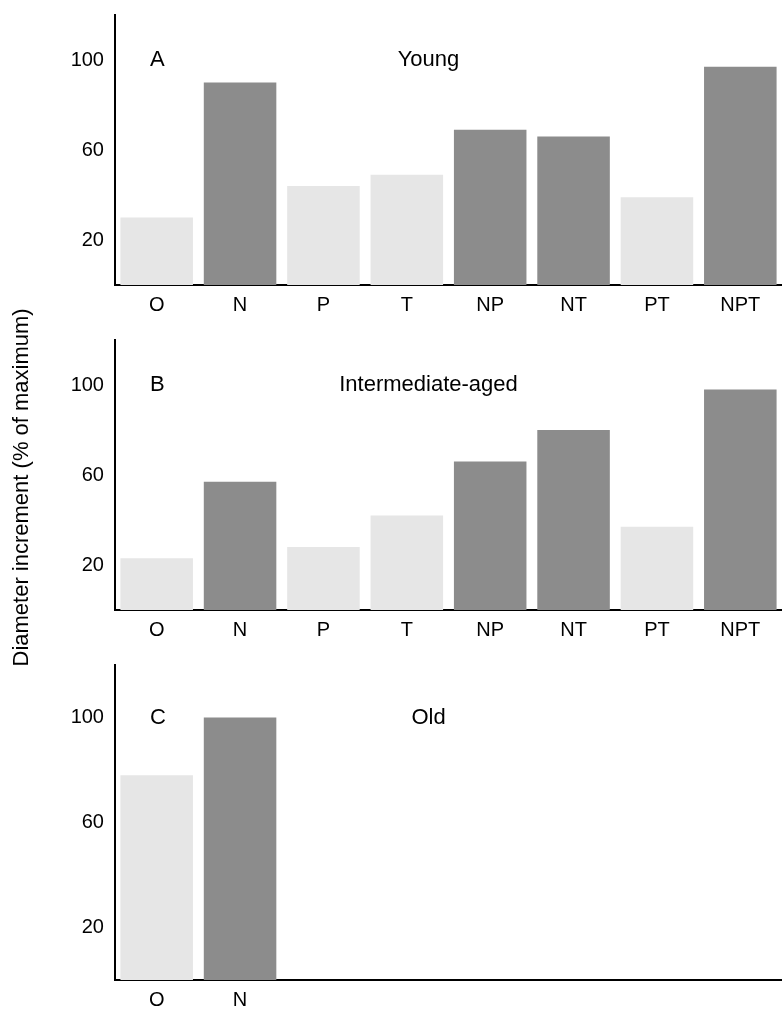 The image size is (782, 1028). Describe the element at coordinates (21, 487) in the screenshot. I see `y-axis-title: Diameter increment (% of maximum)` at that location.